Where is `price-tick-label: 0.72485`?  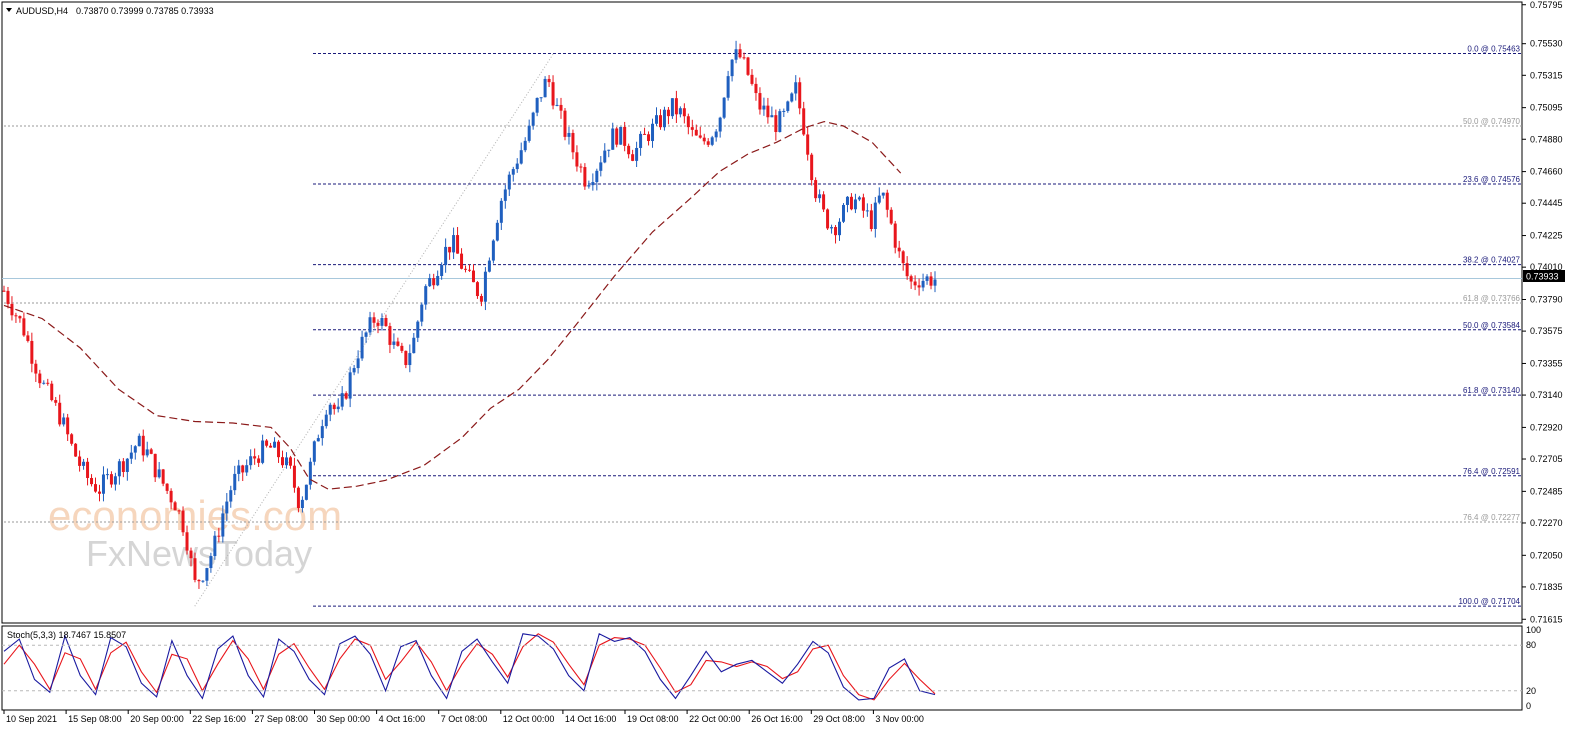 price-tick-label: 0.72485 is located at coordinates (1546, 491).